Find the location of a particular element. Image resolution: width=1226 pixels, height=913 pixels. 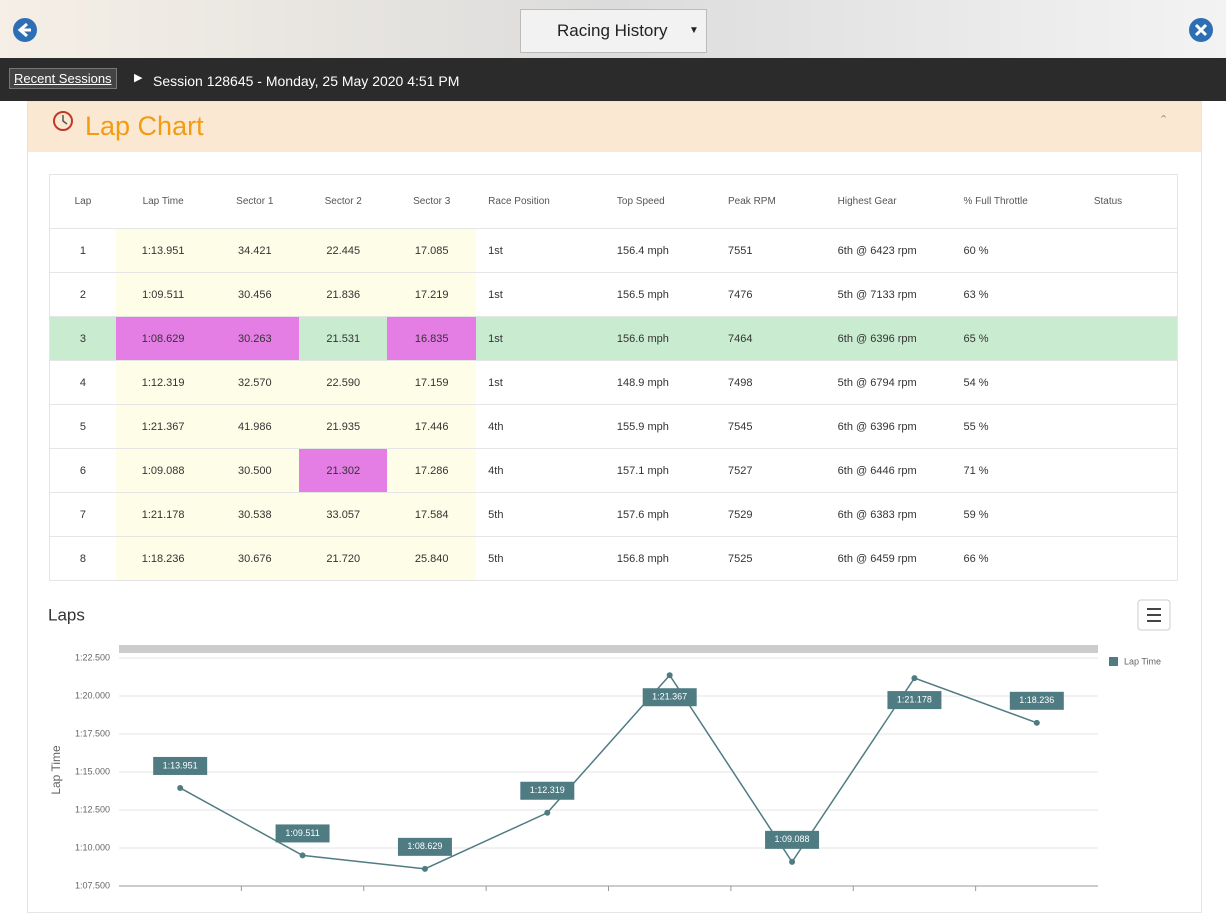

cell: 156.5 mph is located at coordinates (660, 295).